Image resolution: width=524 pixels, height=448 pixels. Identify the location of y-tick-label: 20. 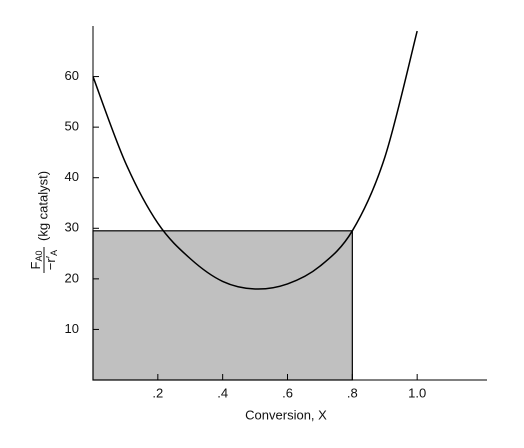
(72, 277).